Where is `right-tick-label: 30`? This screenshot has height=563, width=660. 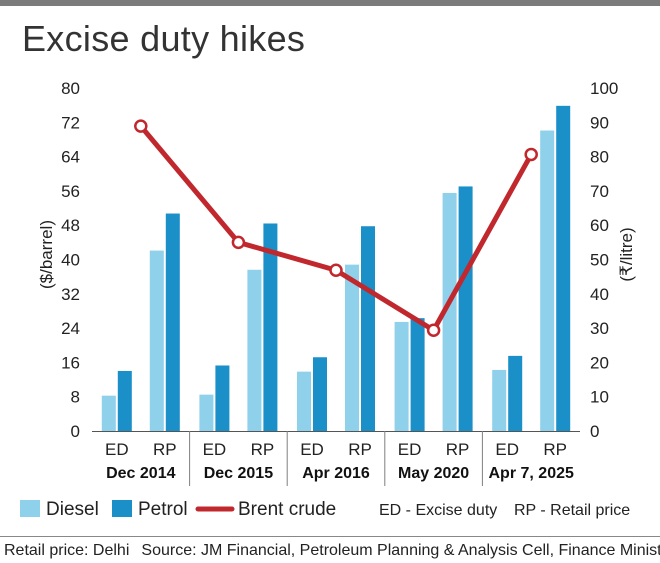 right-tick-label: 30 is located at coordinates (599, 328).